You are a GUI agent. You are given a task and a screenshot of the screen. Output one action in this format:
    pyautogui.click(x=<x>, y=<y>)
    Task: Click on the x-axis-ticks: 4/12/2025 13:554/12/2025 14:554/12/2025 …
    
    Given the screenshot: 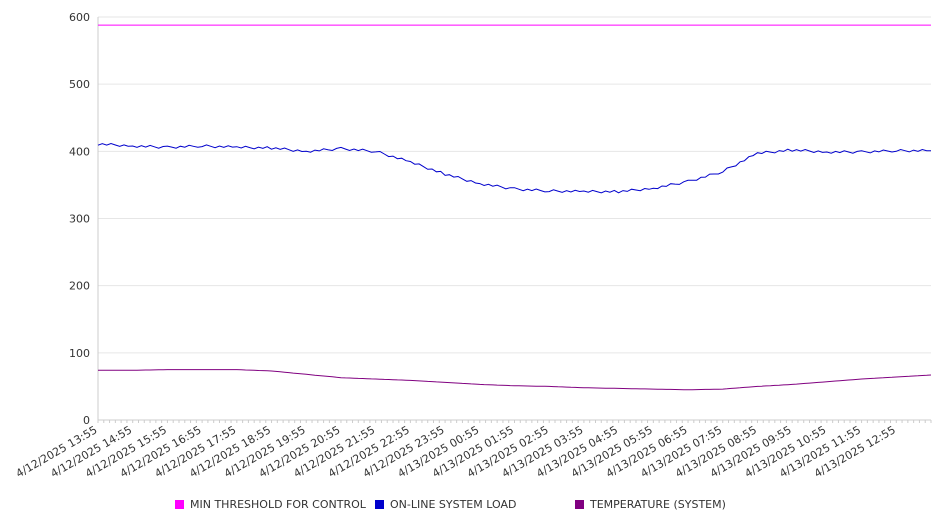 What is the action you would take?
    pyautogui.click(x=456, y=451)
    